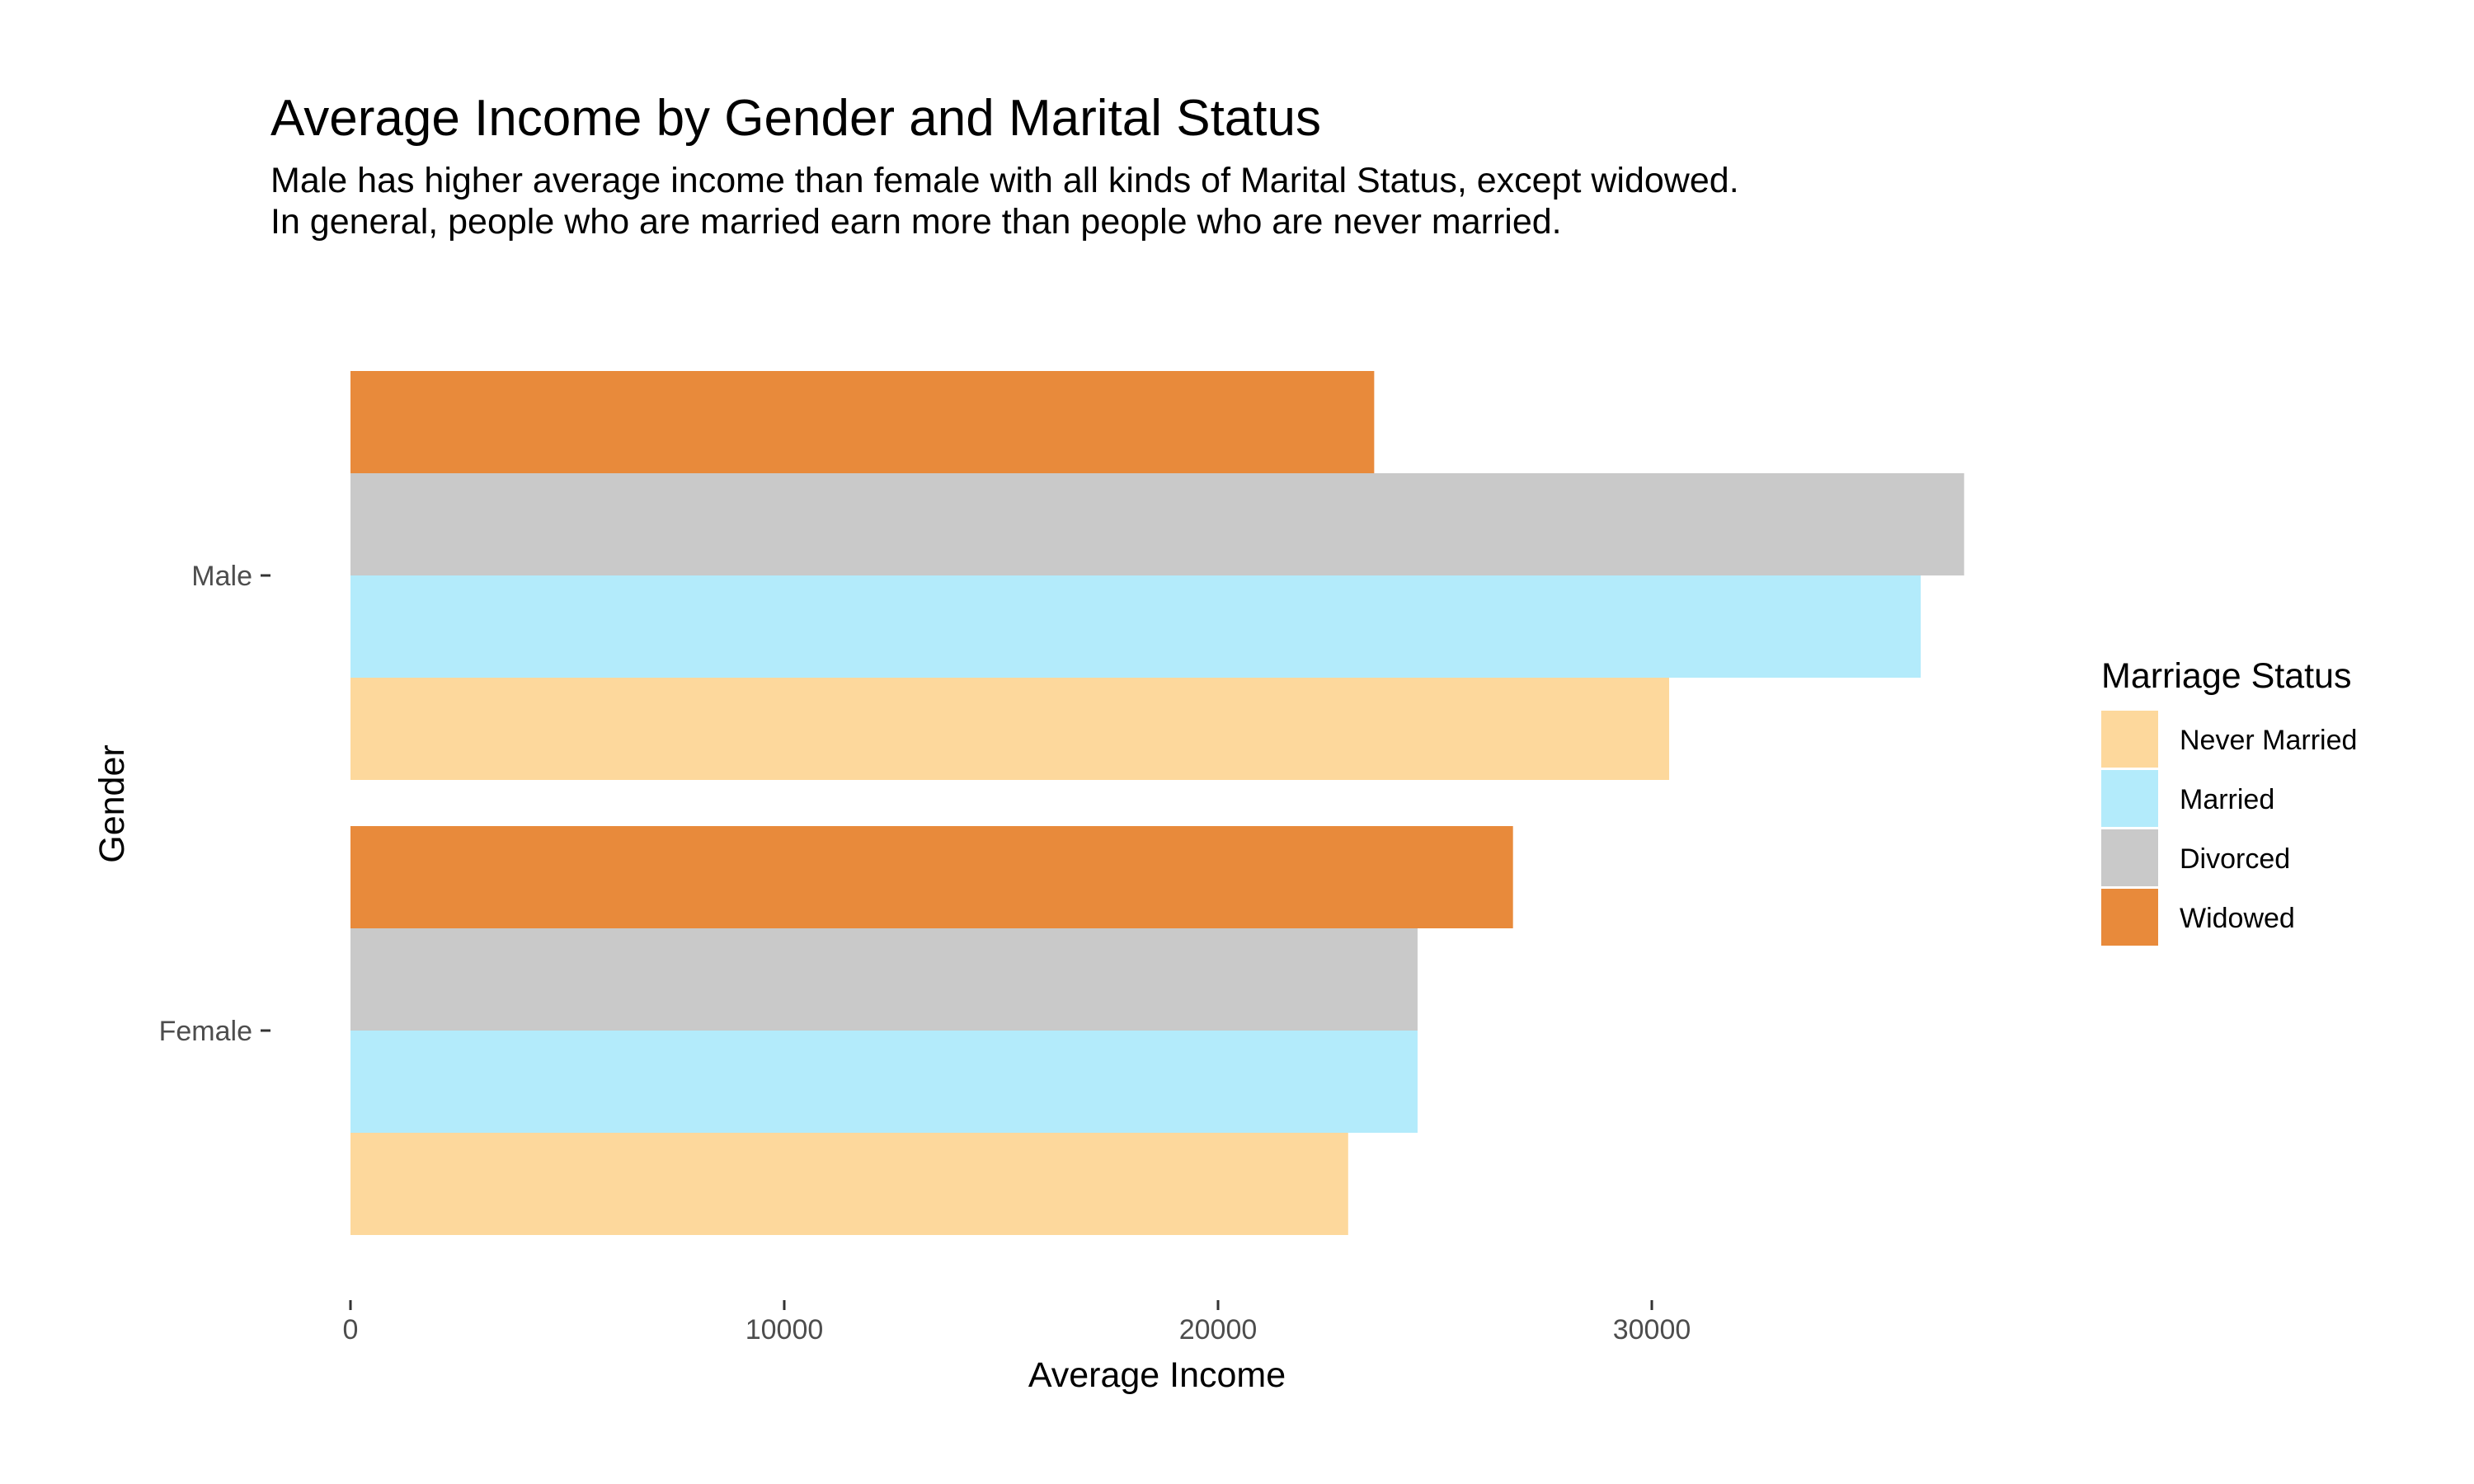  I want to click on y-axis: Male Female, so click(214, 804).